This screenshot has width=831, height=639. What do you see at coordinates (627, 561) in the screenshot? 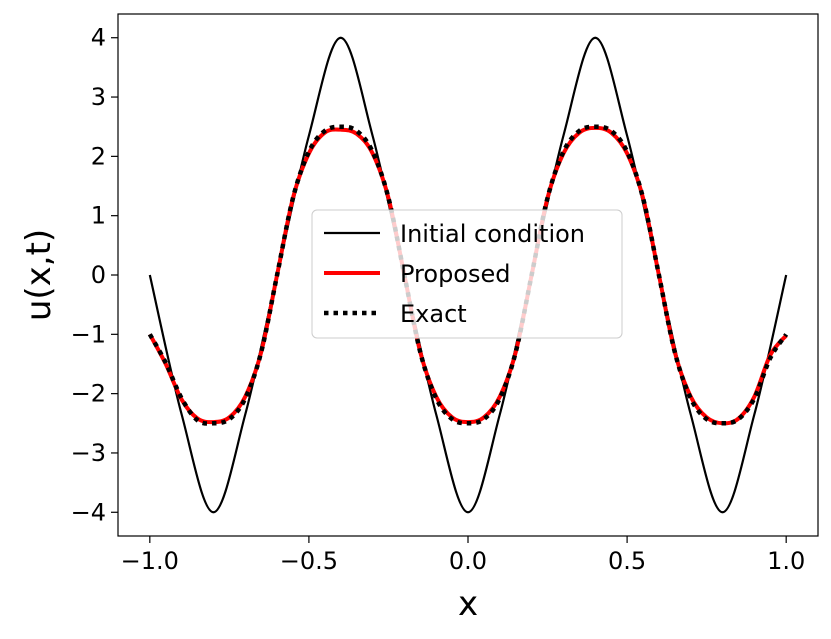
I see `x-tick-label: 0.5` at bounding box center [627, 561].